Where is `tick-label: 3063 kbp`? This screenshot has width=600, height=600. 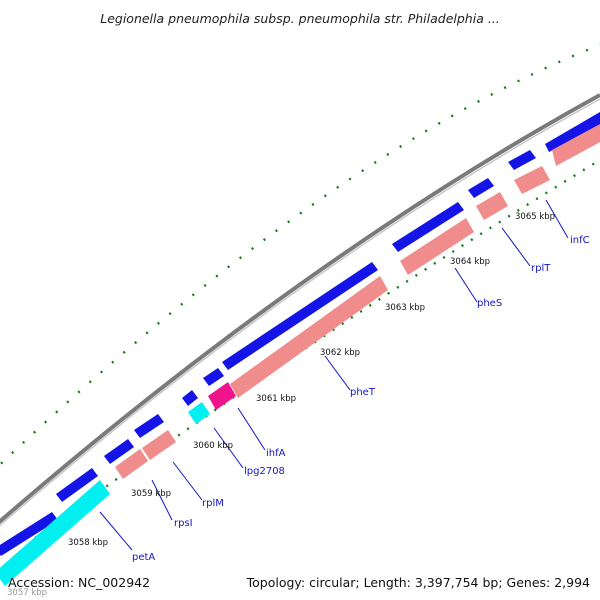 tick-label: 3063 kbp is located at coordinates (405, 308).